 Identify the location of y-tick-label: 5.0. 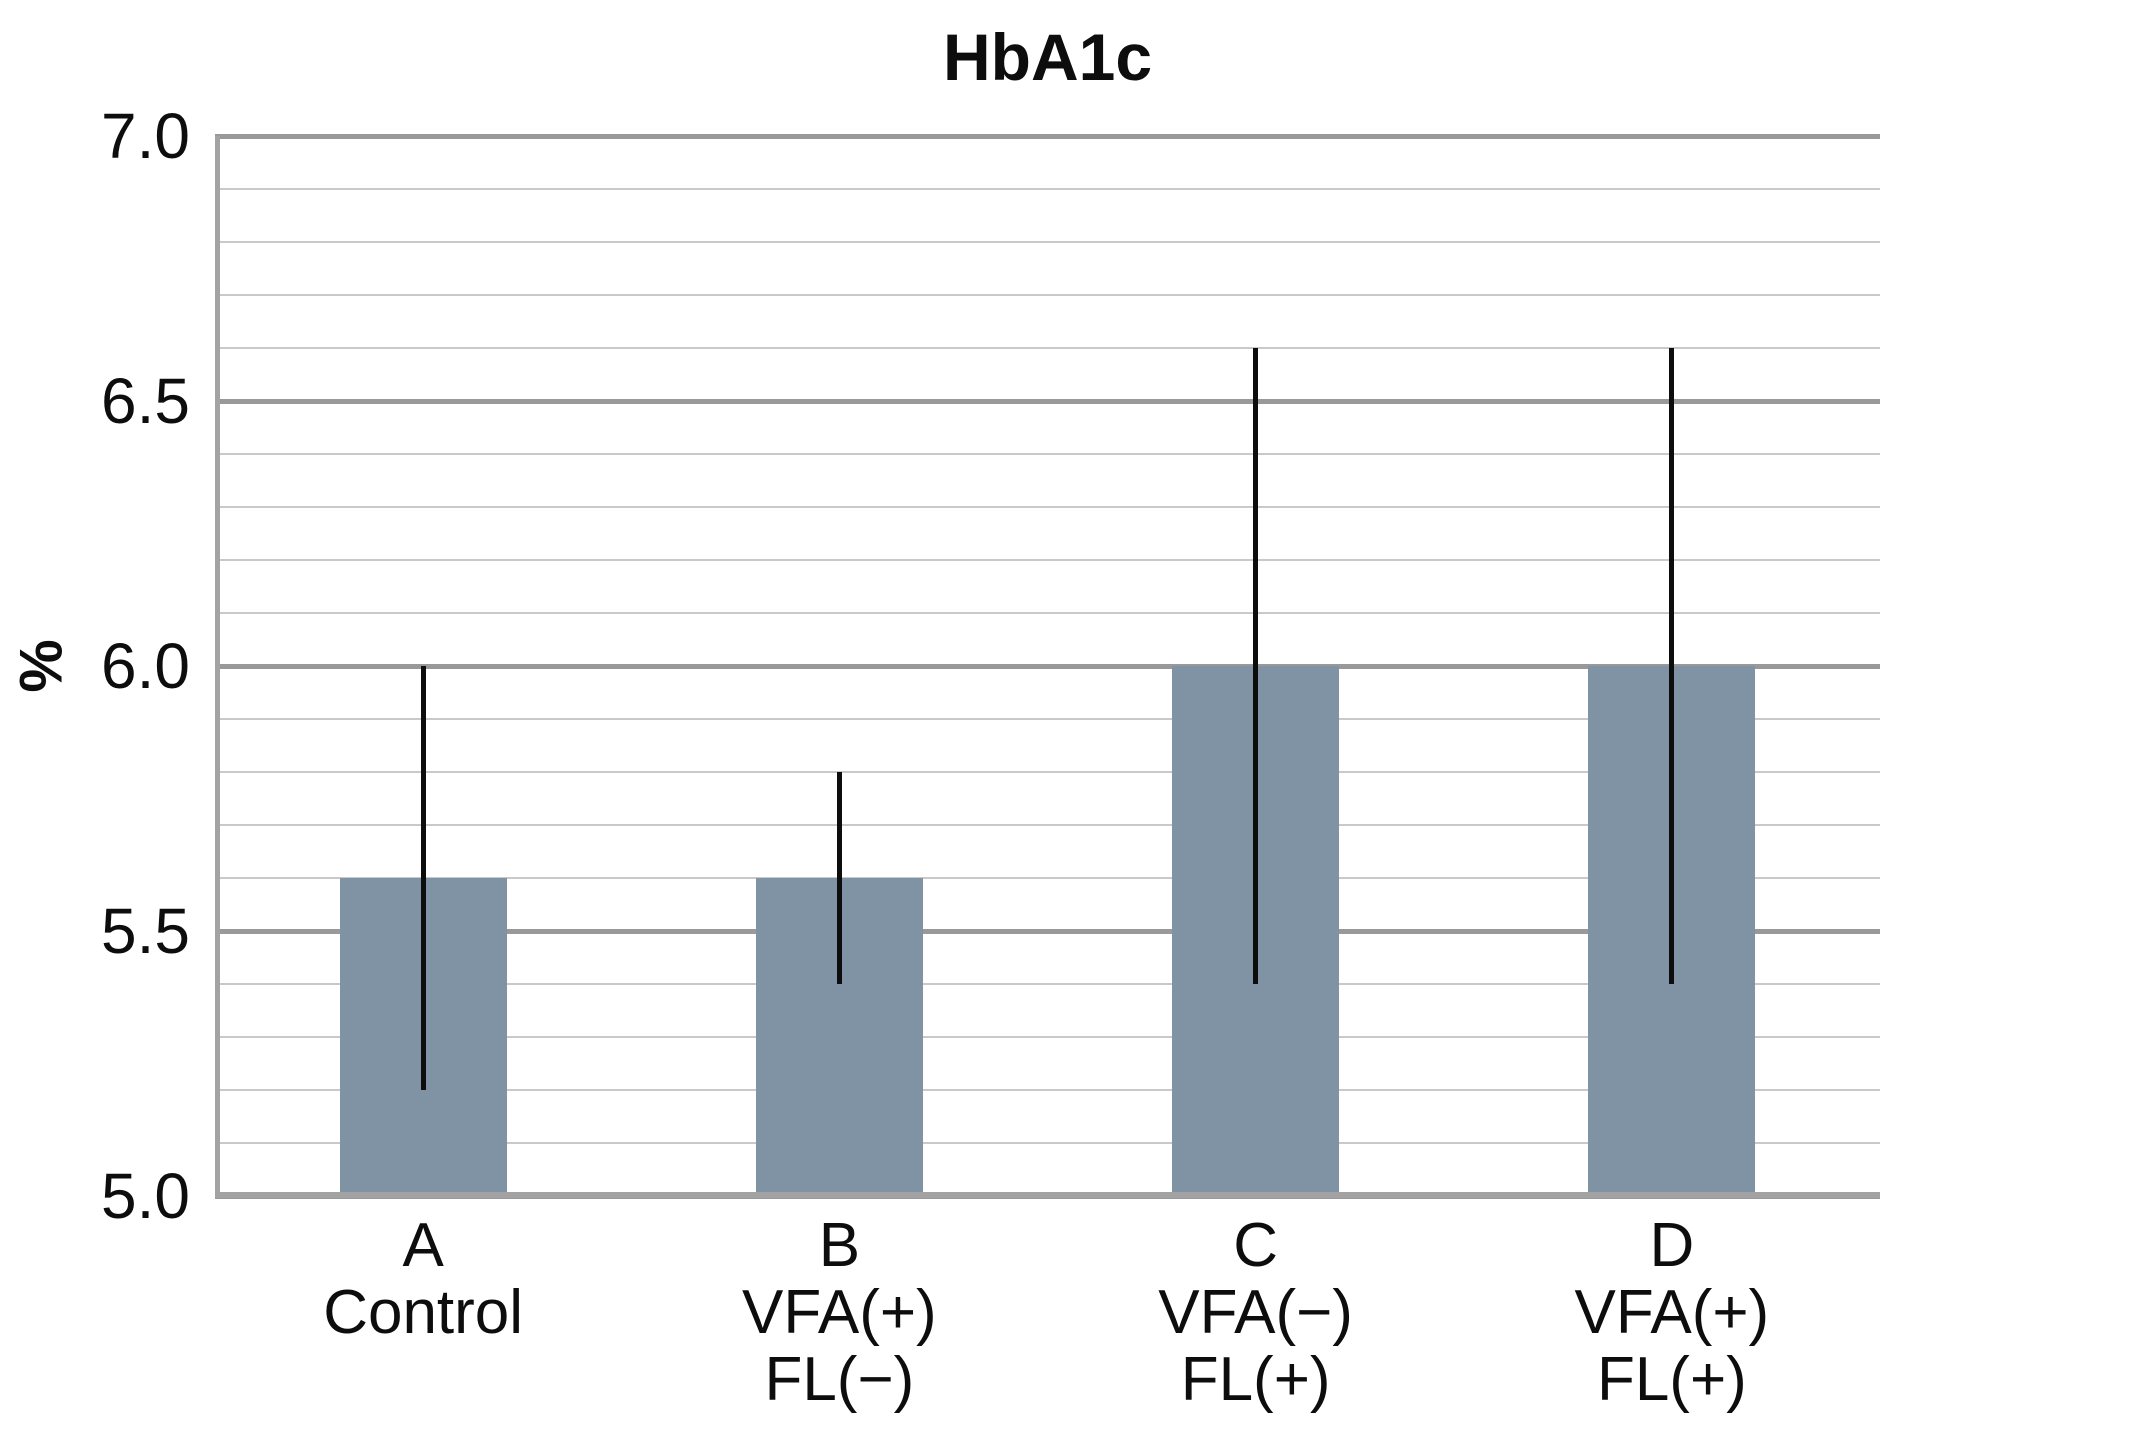
(145, 1196).